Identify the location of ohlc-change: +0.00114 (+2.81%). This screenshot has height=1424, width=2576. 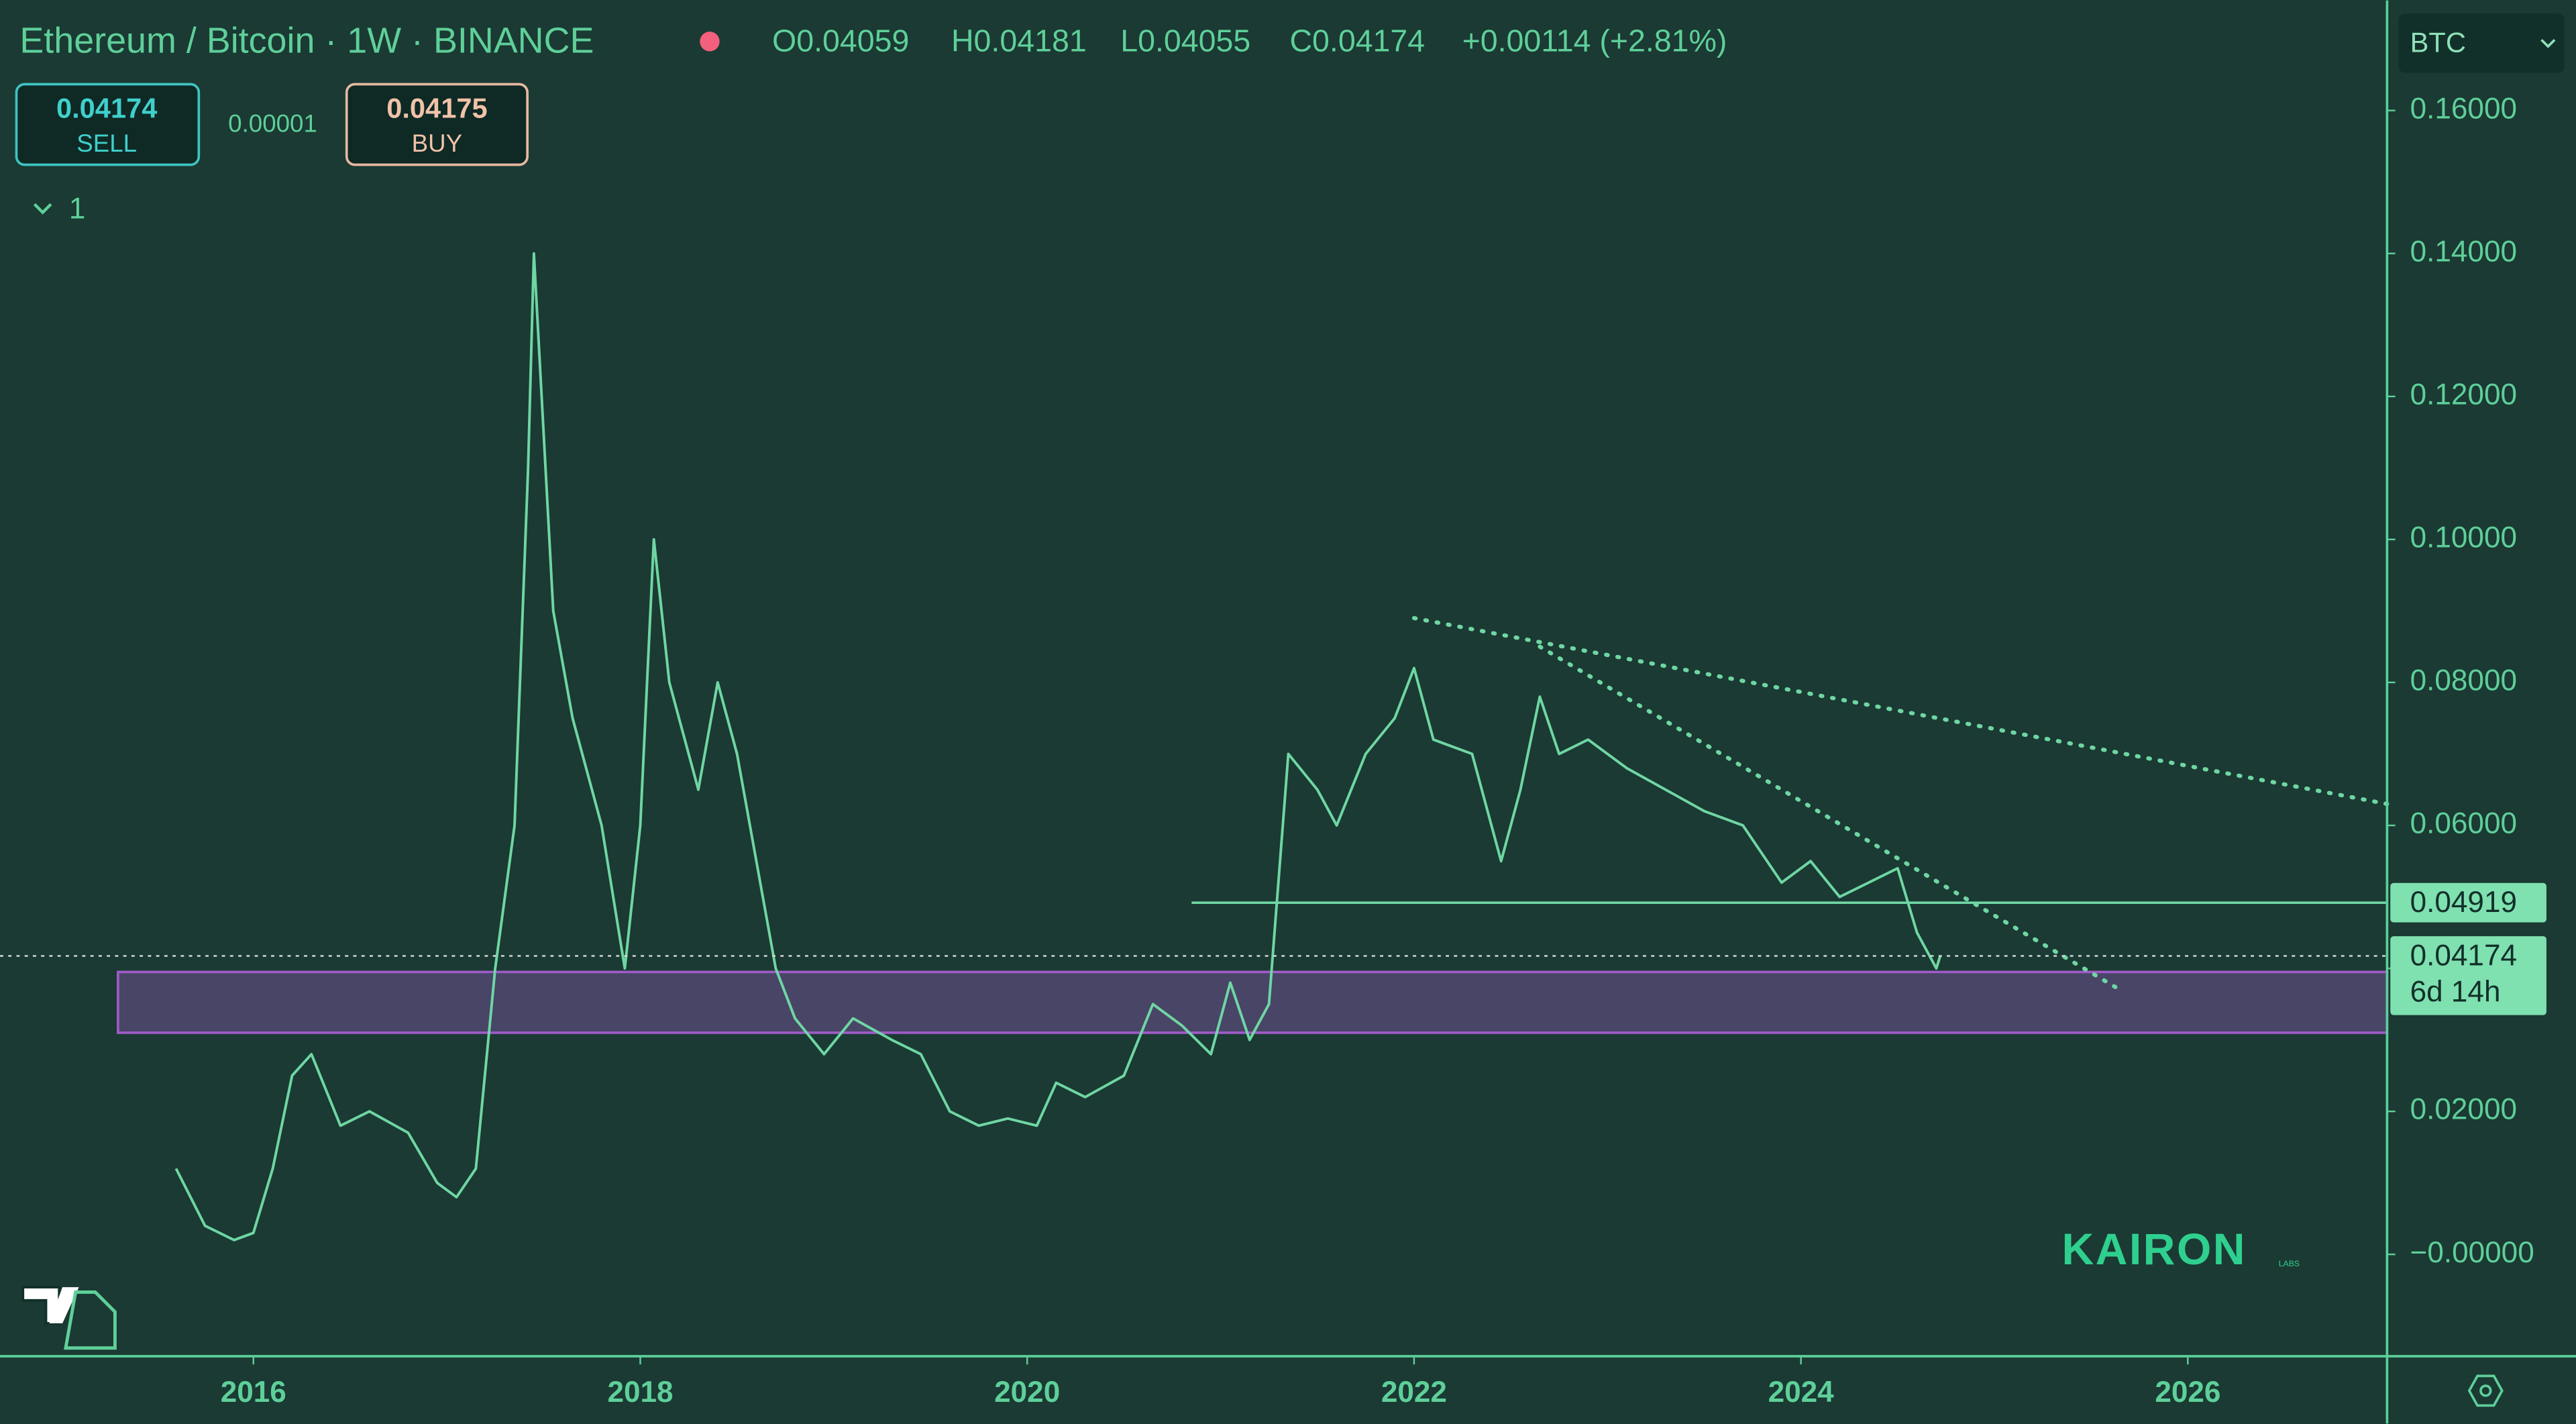
(1594, 40).